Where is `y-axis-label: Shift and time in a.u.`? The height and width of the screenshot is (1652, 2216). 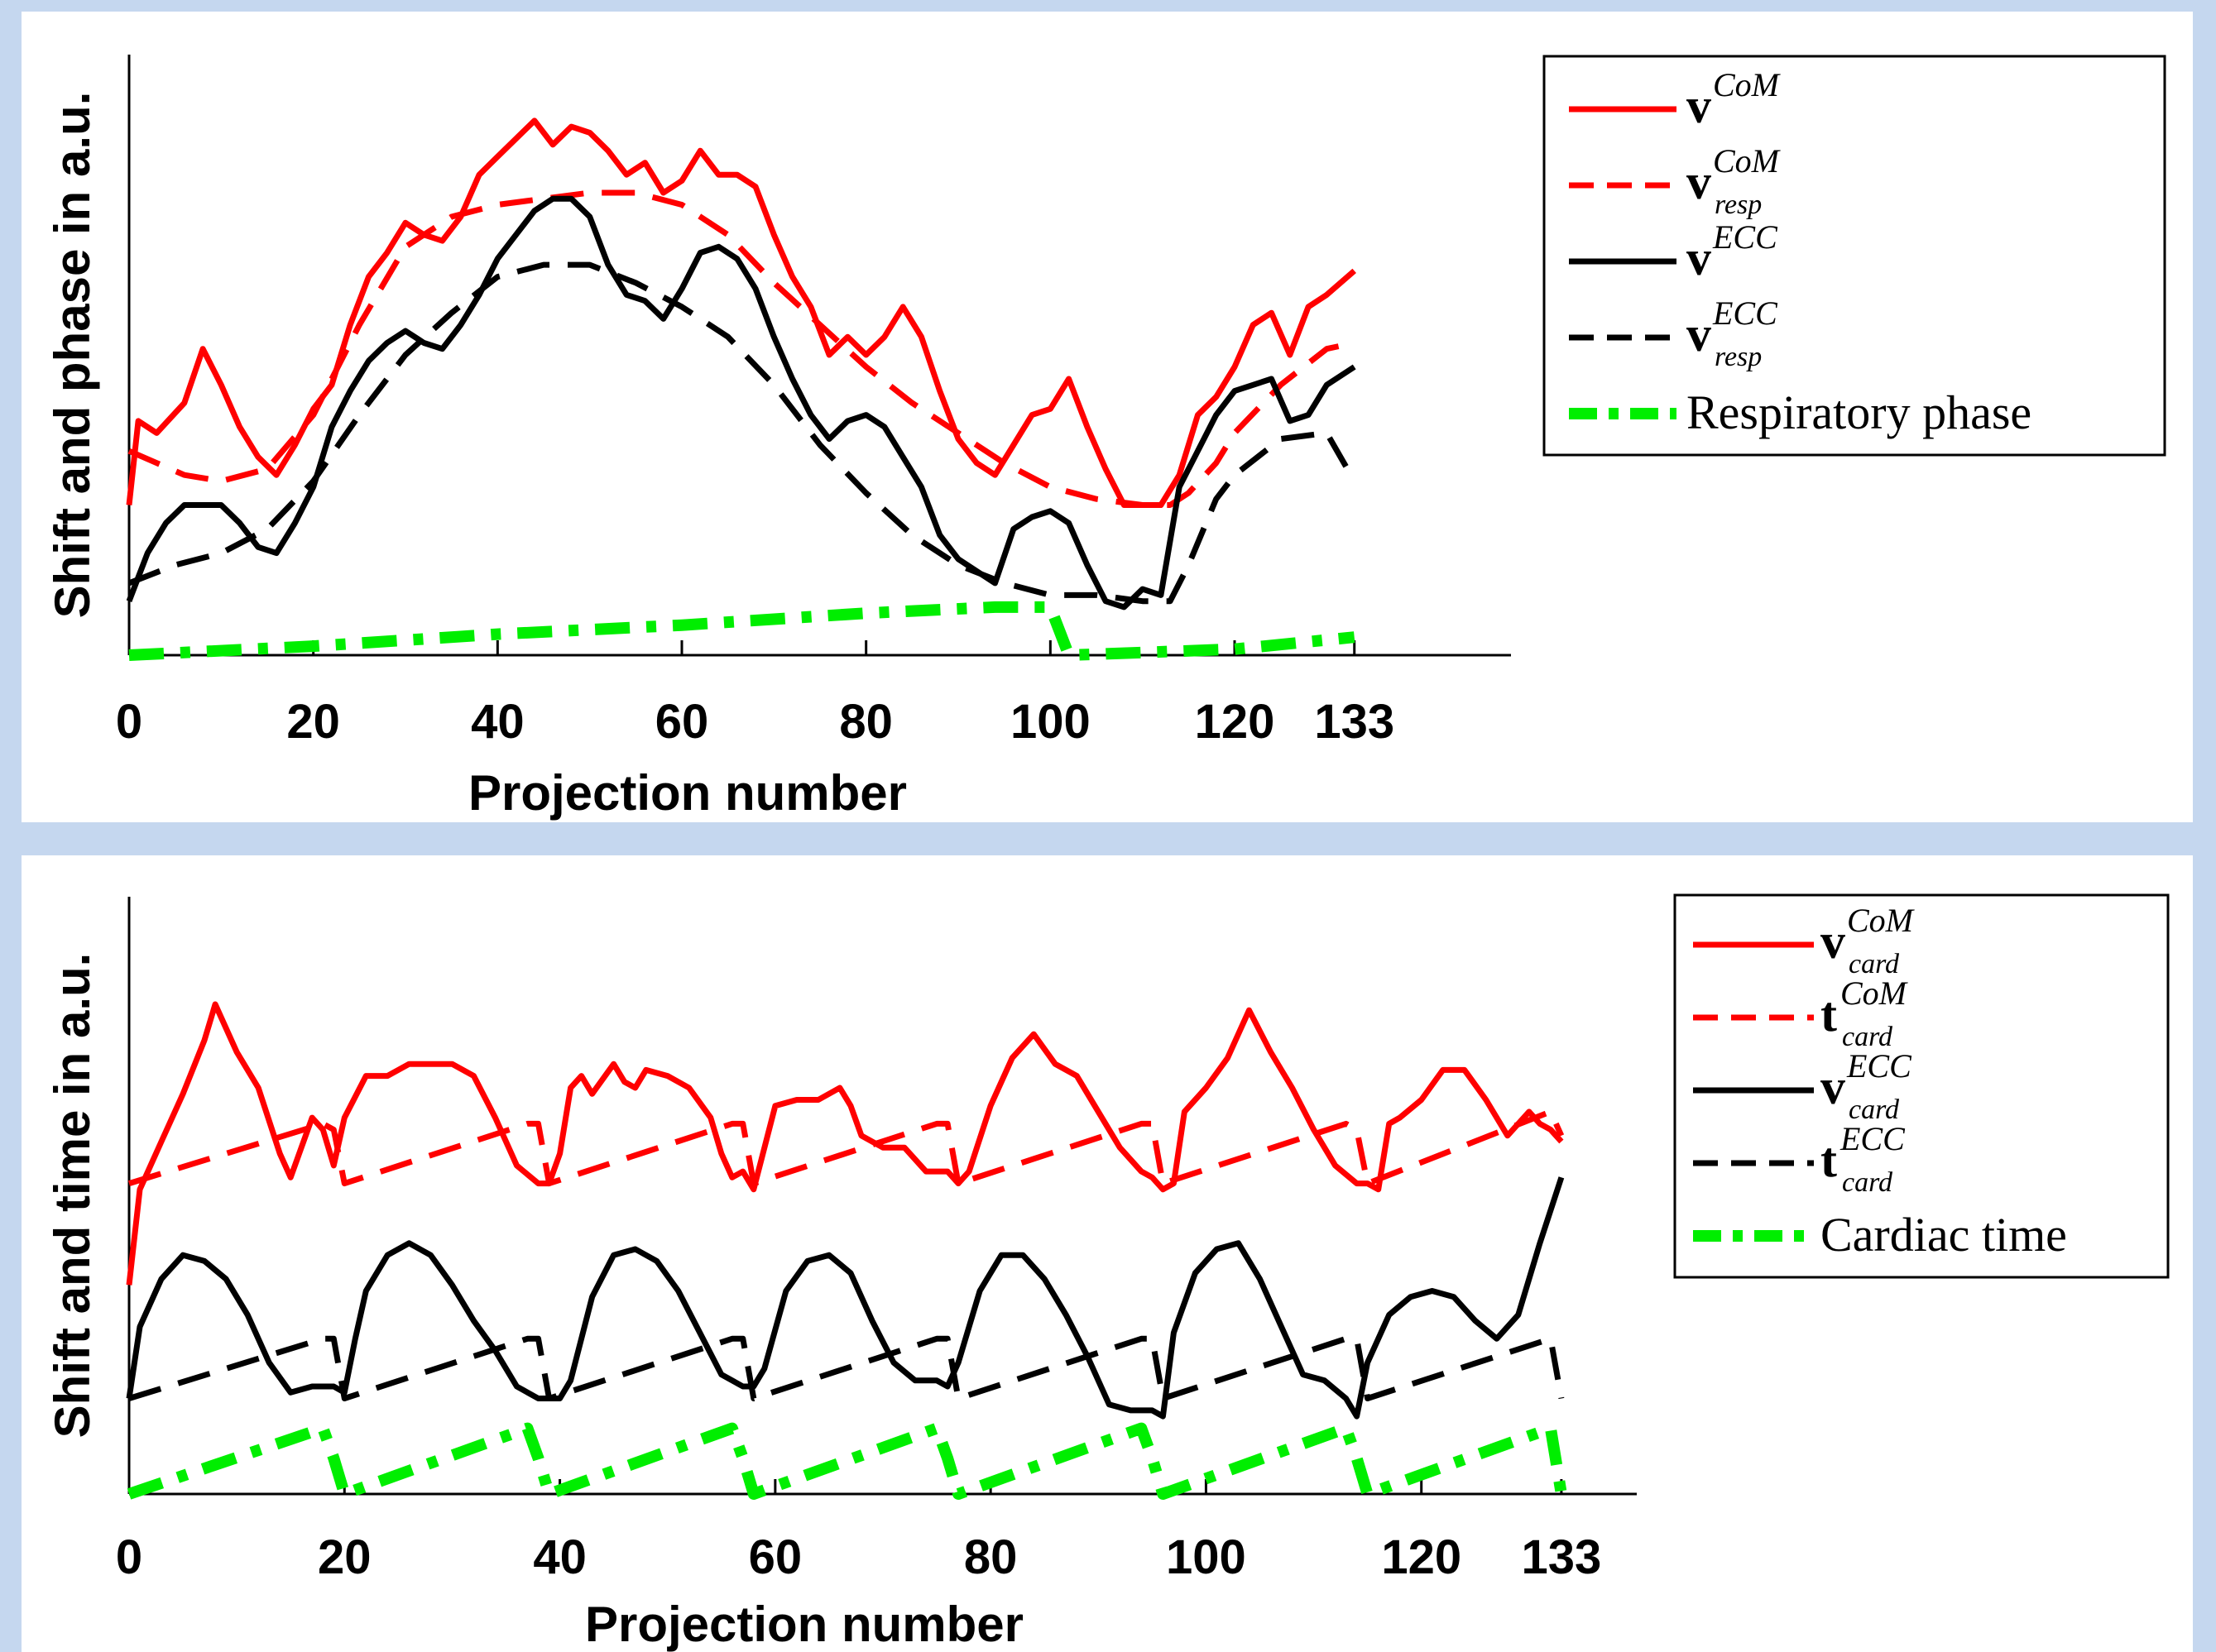 y-axis-label: Shift and time in a.u. is located at coordinates (73, 1196).